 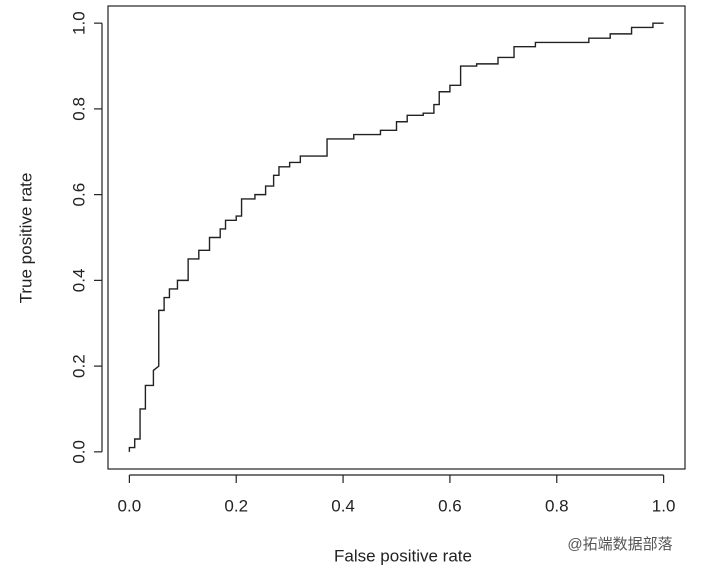 What do you see at coordinates (78, 281) in the screenshot?
I see `y-tick-label: 0.4` at bounding box center [78, 281].